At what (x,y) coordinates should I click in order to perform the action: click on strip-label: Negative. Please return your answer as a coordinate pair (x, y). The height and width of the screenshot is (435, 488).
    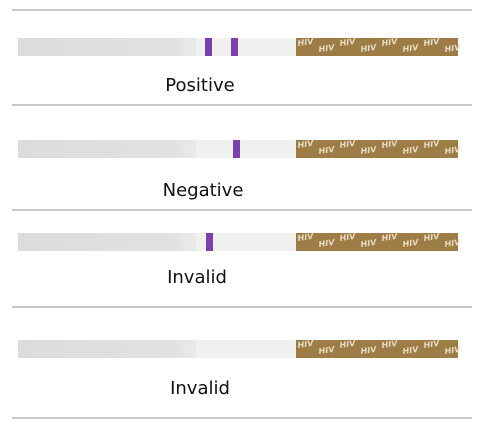
    Looking at the image, I should click on (203, 190).